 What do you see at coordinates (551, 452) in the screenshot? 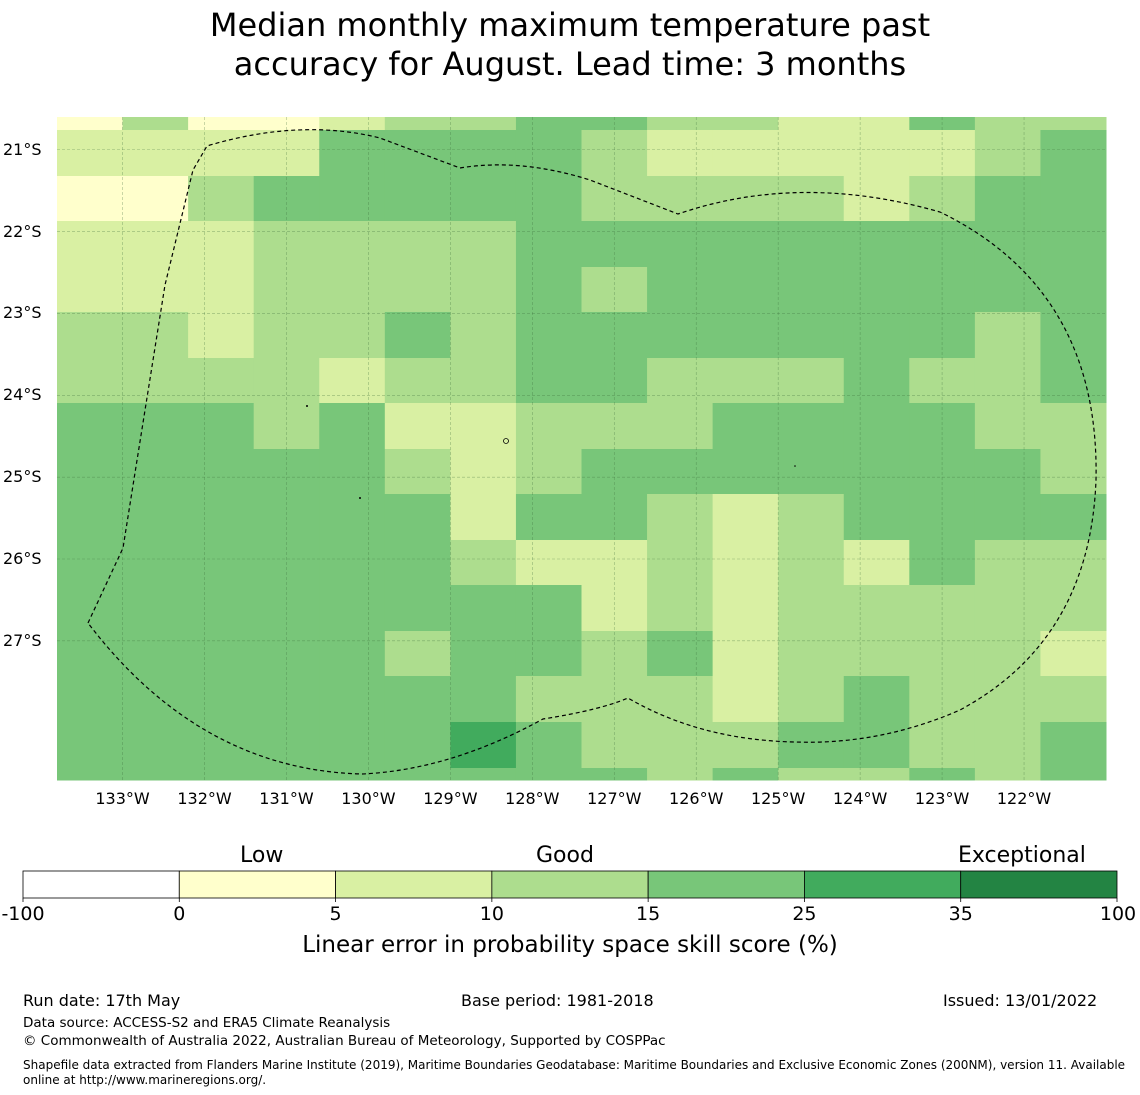
I see `island-marks` at bounding box center [551, 452].